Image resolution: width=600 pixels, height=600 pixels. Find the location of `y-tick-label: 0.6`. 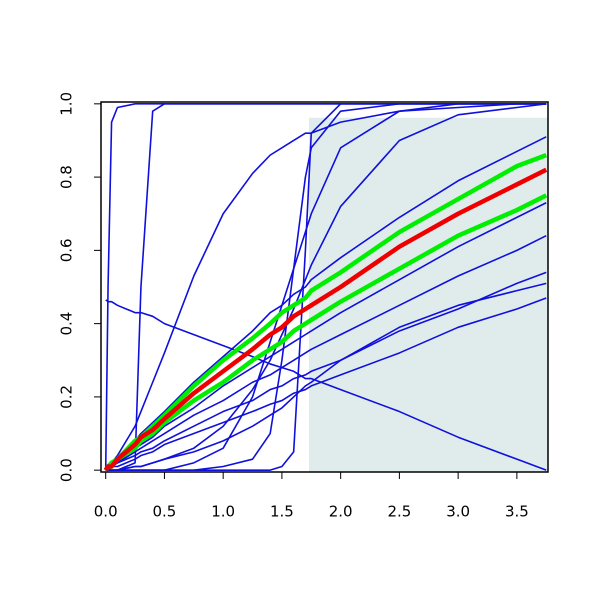

y-tick-label: 0.6 is located at coordinates (67, 250).